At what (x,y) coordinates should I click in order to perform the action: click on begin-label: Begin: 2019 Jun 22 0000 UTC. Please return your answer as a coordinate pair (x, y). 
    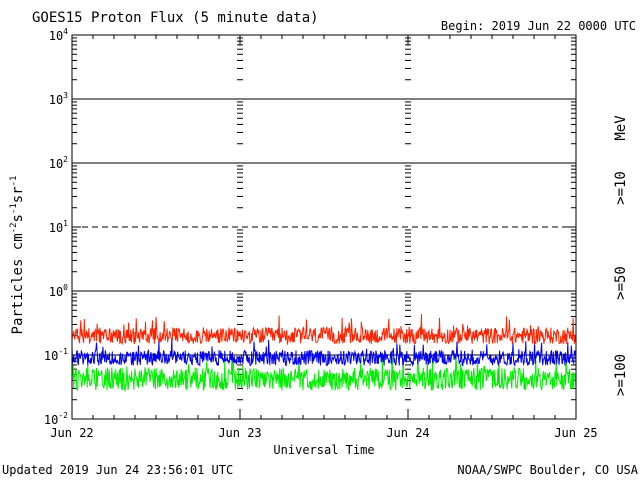
    Looking at the image, I should click on (538, 26).